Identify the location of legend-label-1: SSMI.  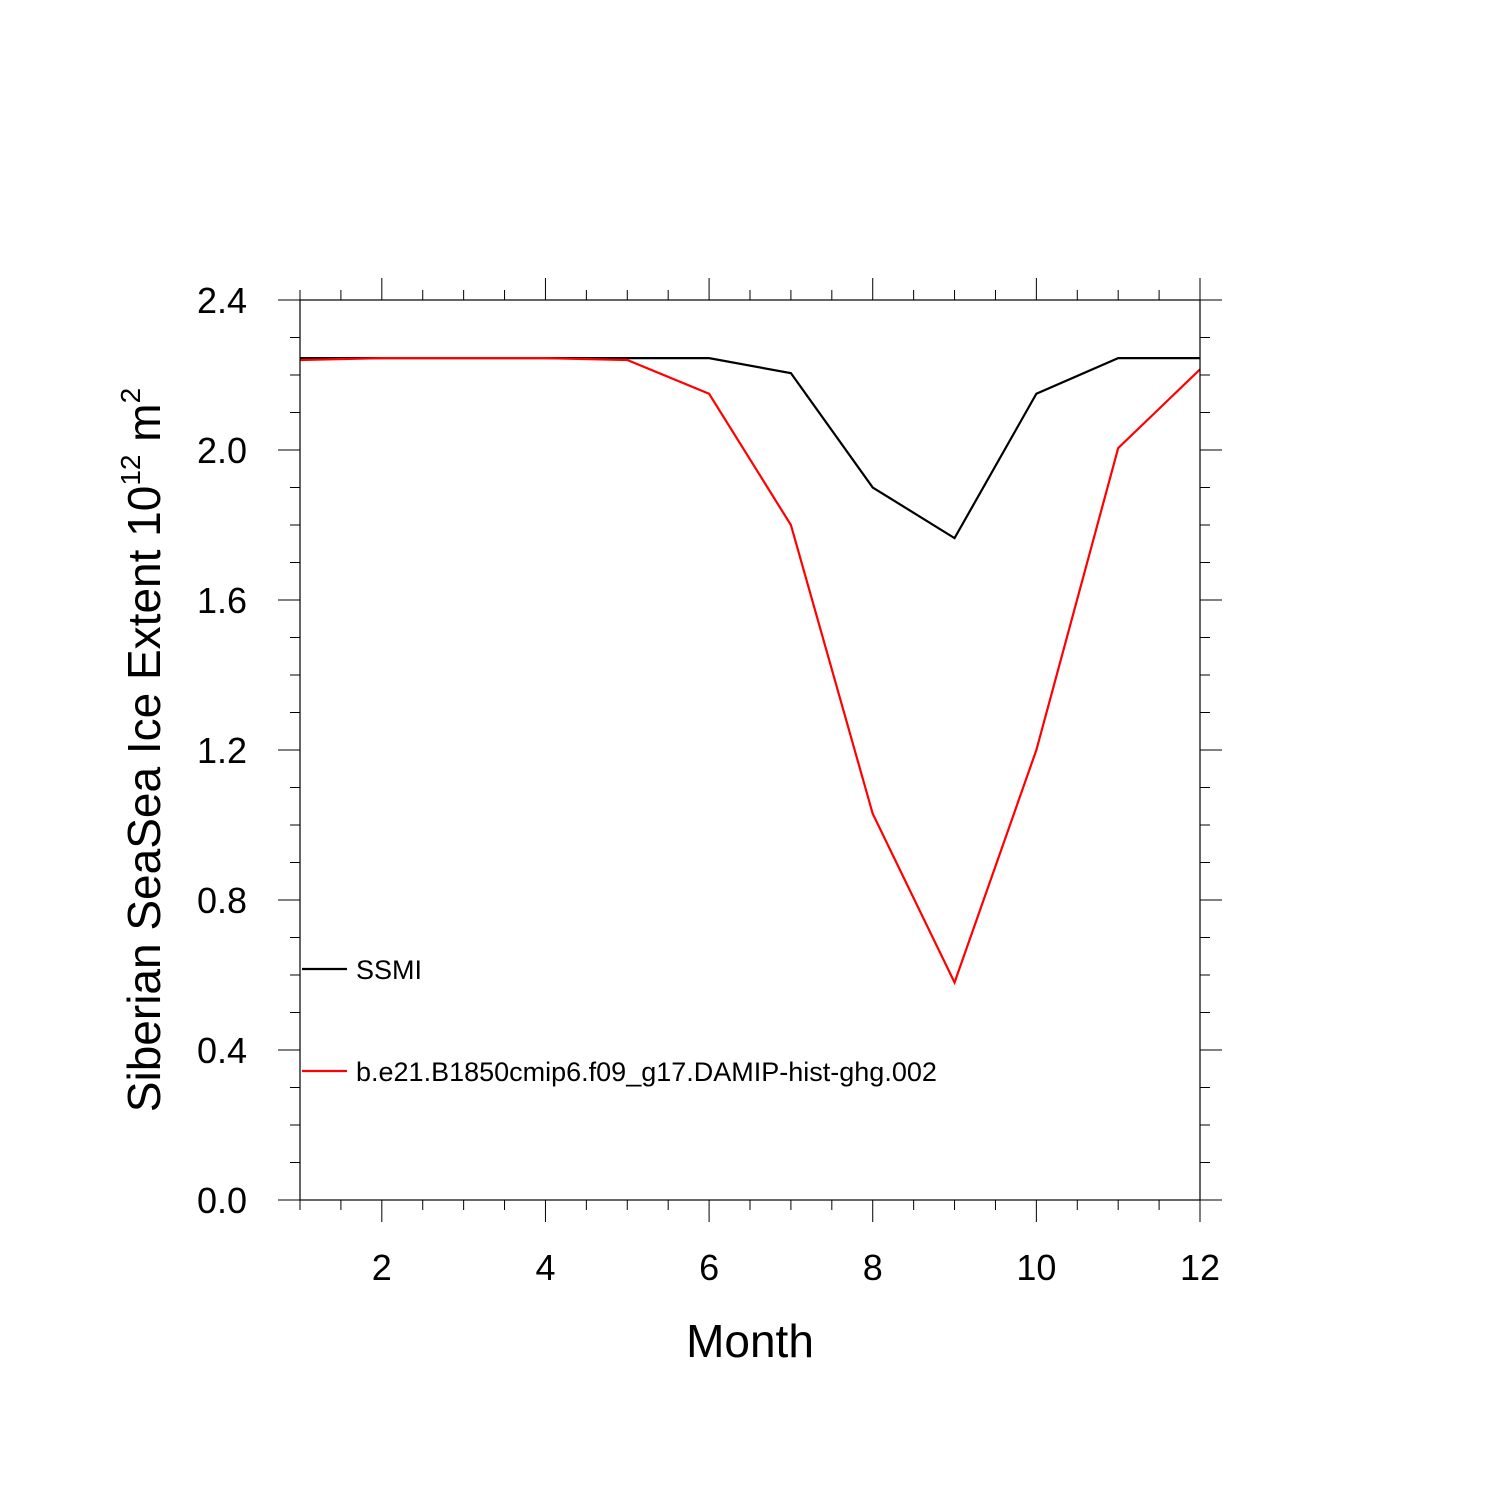
(389, 970).